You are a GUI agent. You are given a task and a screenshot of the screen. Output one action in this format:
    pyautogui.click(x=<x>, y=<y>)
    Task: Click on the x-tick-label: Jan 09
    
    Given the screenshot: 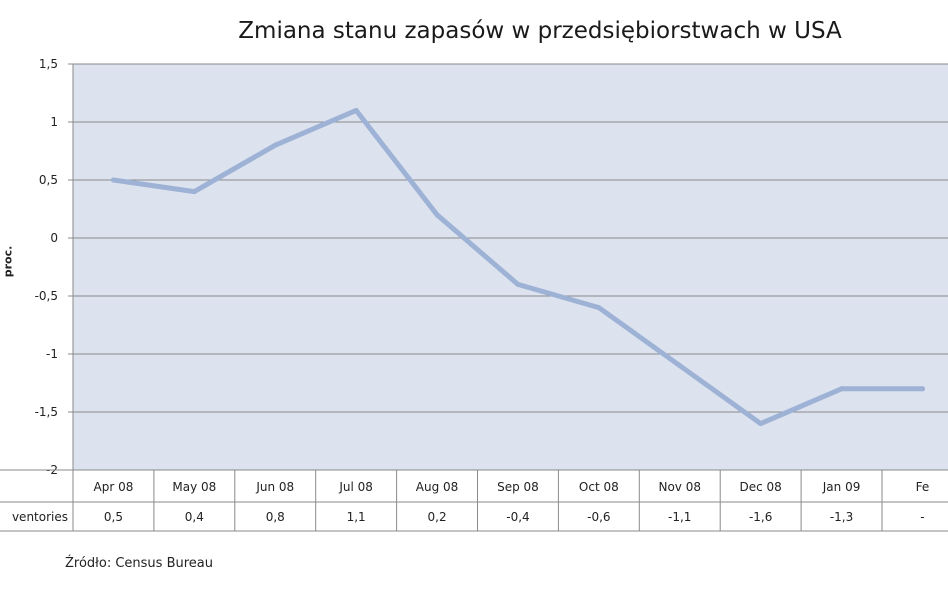 What is the action you would take?
    pyautogui.click(x=841, y=487)
    